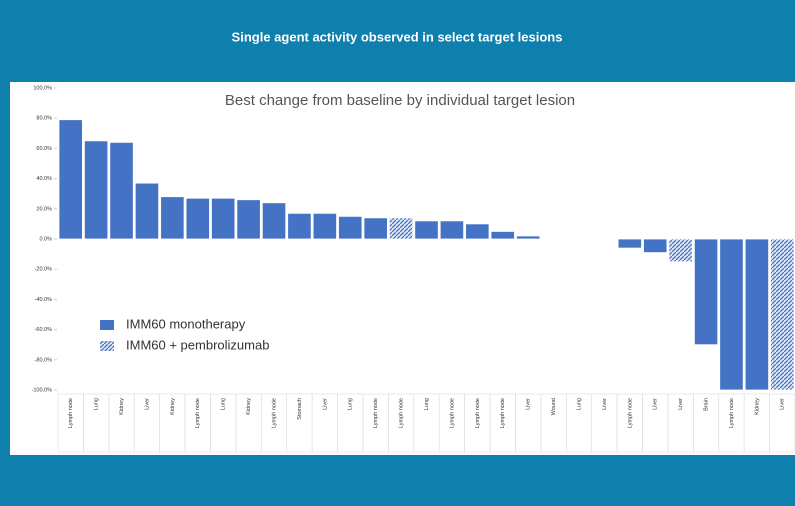  What do you see at coordinates (44, 300) in the screenshot?
I see `y-tick-label: -40.0%` at bounding box center [44, 300].